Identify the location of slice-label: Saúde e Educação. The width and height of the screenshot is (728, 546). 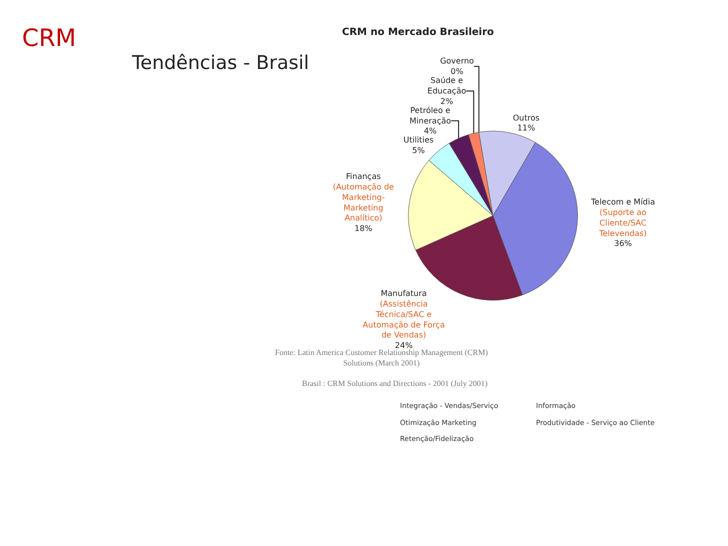
(446, 86).